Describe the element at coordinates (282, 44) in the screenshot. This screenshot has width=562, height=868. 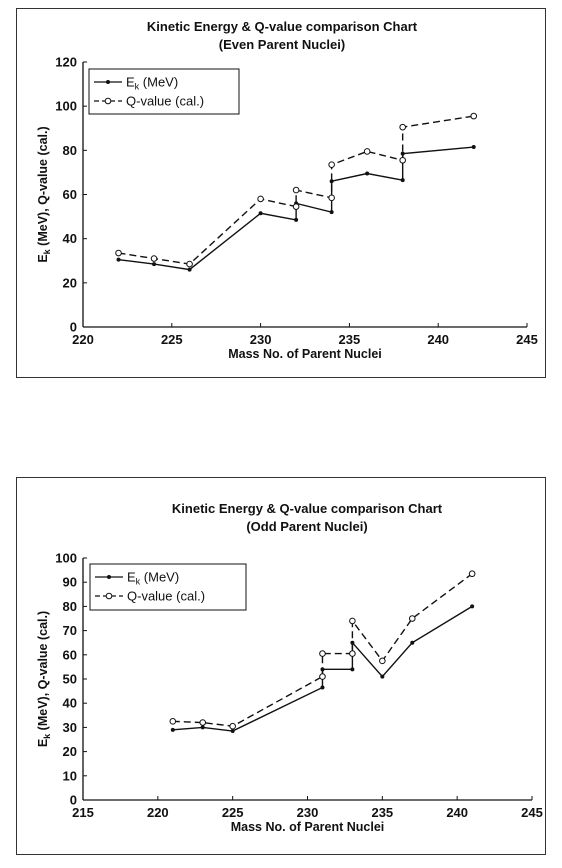
I see `chart-subtitle: (Even Parent Nuclei)` at that location.